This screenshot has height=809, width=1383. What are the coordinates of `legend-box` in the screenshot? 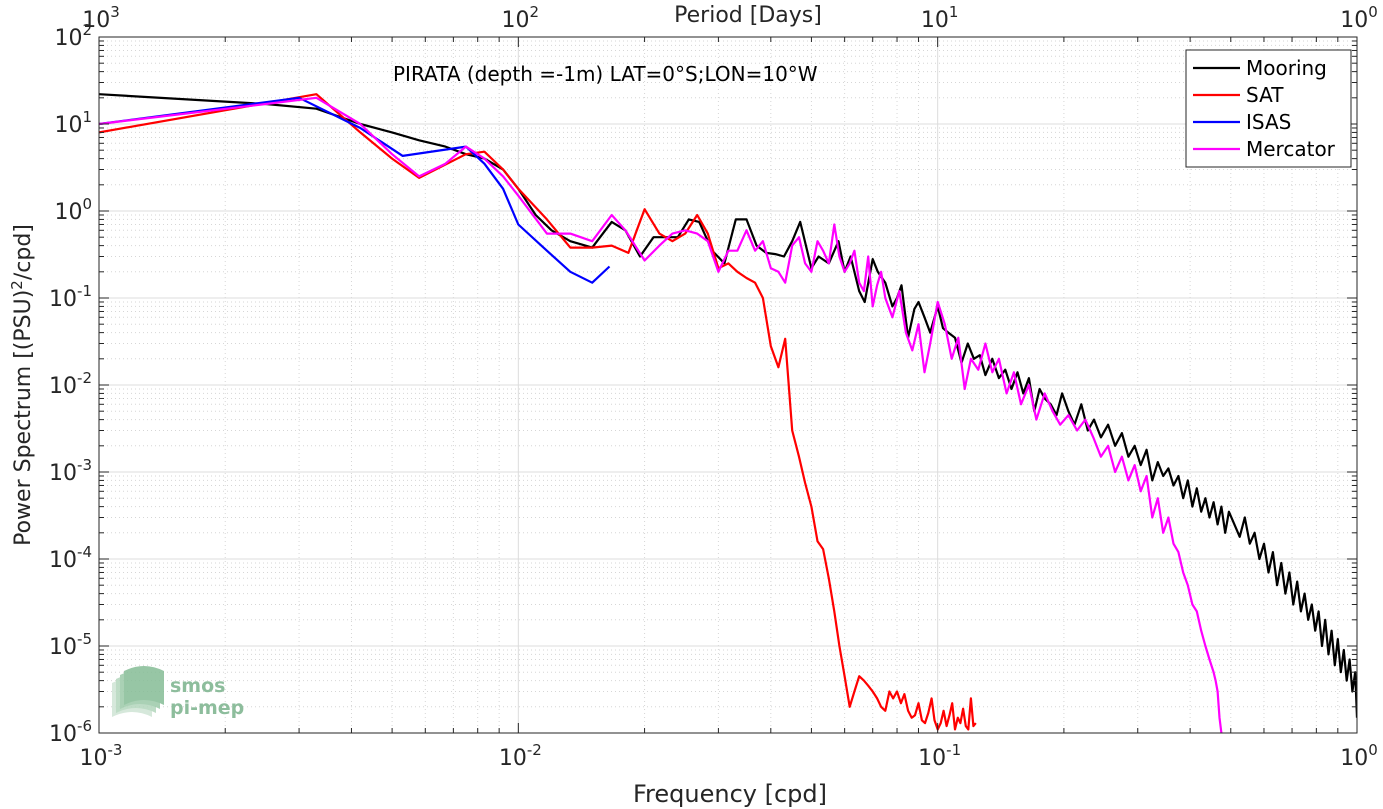 It's located at (1268, 108).